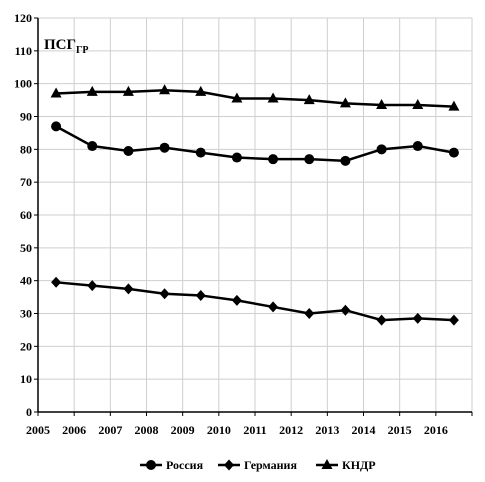  I want to click on y-tick-label: 50, so click(26, 248).